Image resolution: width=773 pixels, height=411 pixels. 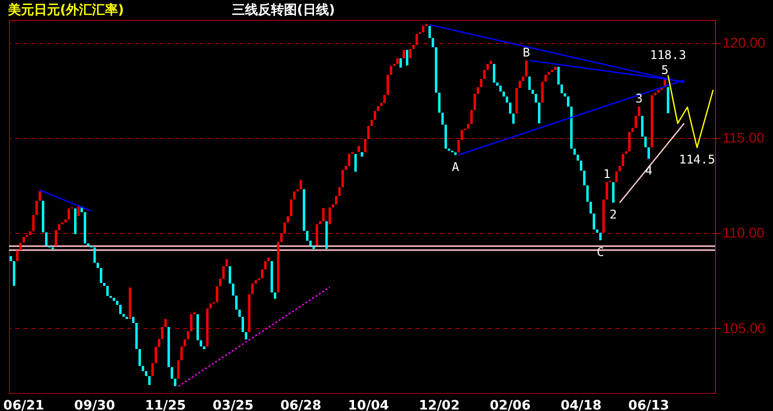 What do you see at coordinates (743, 137) in the screenshot?
I see `y-tick-label: 115.00` at bounding box center [743, 137].